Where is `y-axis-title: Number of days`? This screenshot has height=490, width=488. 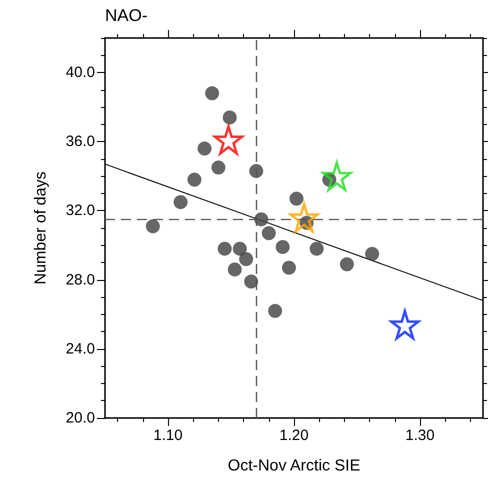 y-axis-title: Number of days is located at coordinates (41, 228).